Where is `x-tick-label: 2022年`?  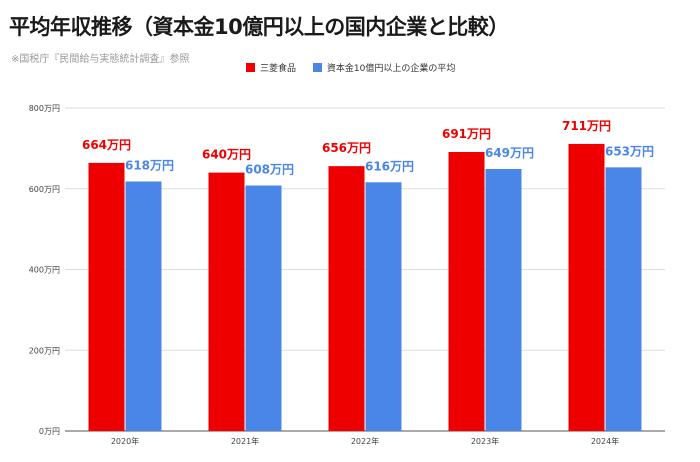 x-tick-label: 2022年 is located at coordinates (365, 441).